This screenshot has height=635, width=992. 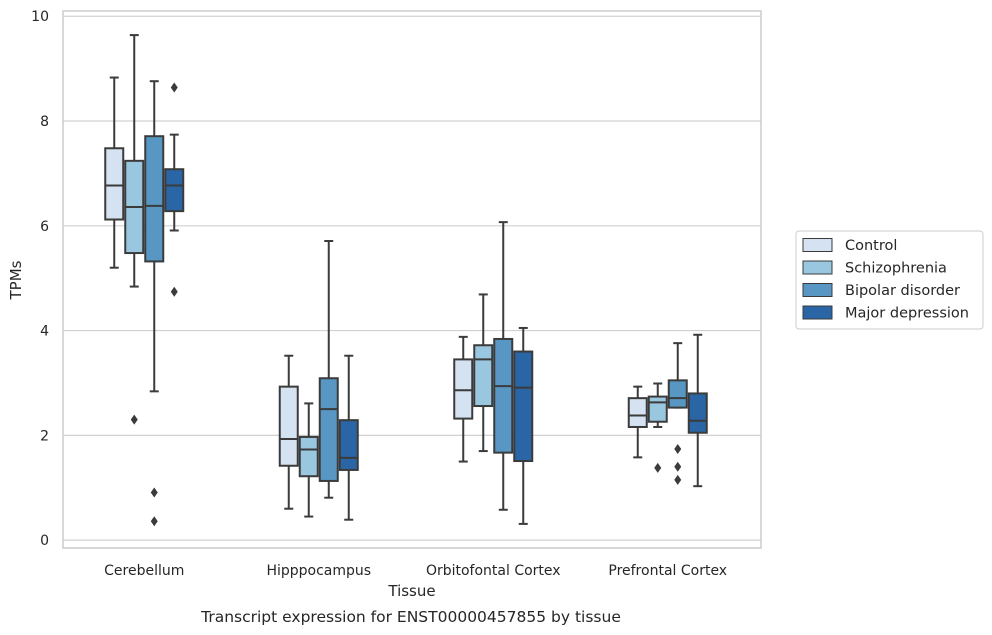 What do you see at coordinates (44, 541) in the screenshot?
I see `y-tick-label: 0` at bounding box center [44, 541].